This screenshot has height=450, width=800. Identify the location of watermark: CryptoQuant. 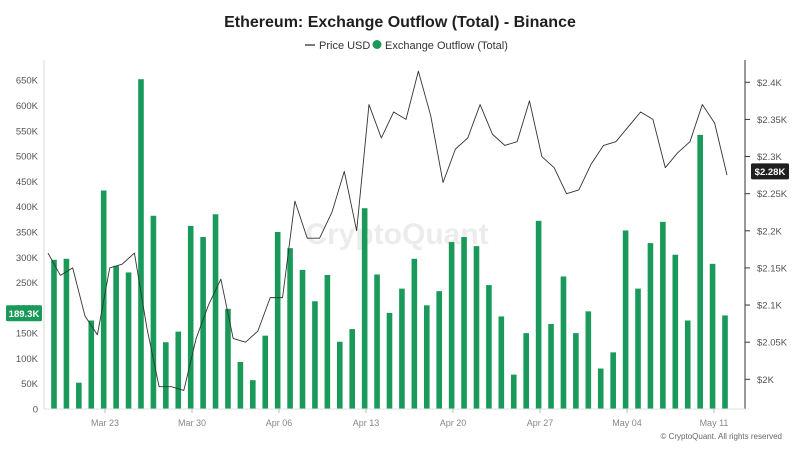
(396, 234).